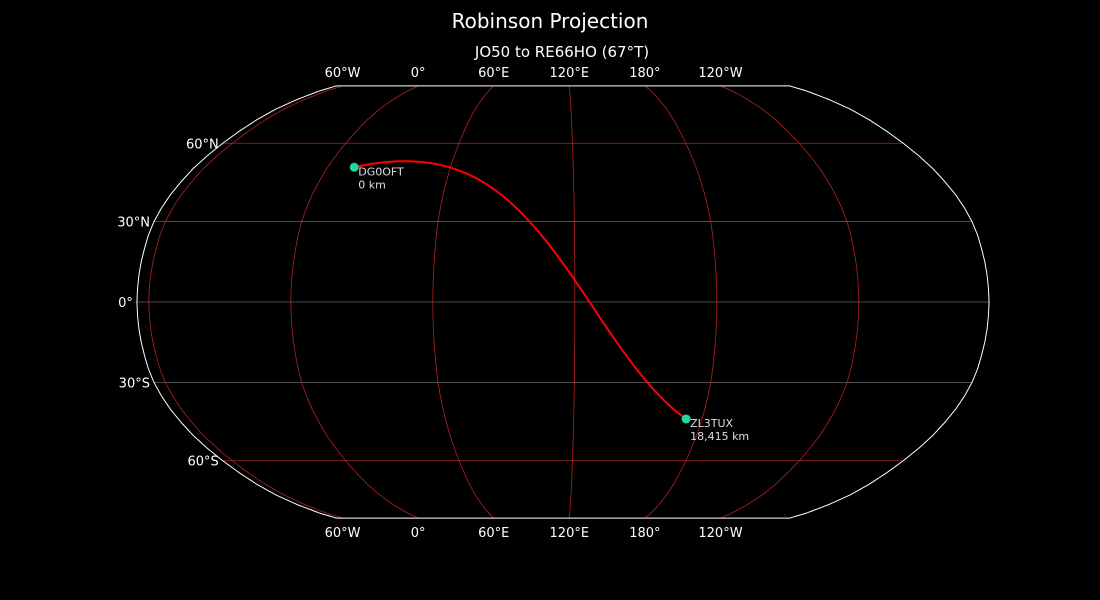 This screenshot has width=1100, height=600. Describe the element at coordinates (550, 21) in the screenshot. I see `map-title: Robinson Projection` at that location.